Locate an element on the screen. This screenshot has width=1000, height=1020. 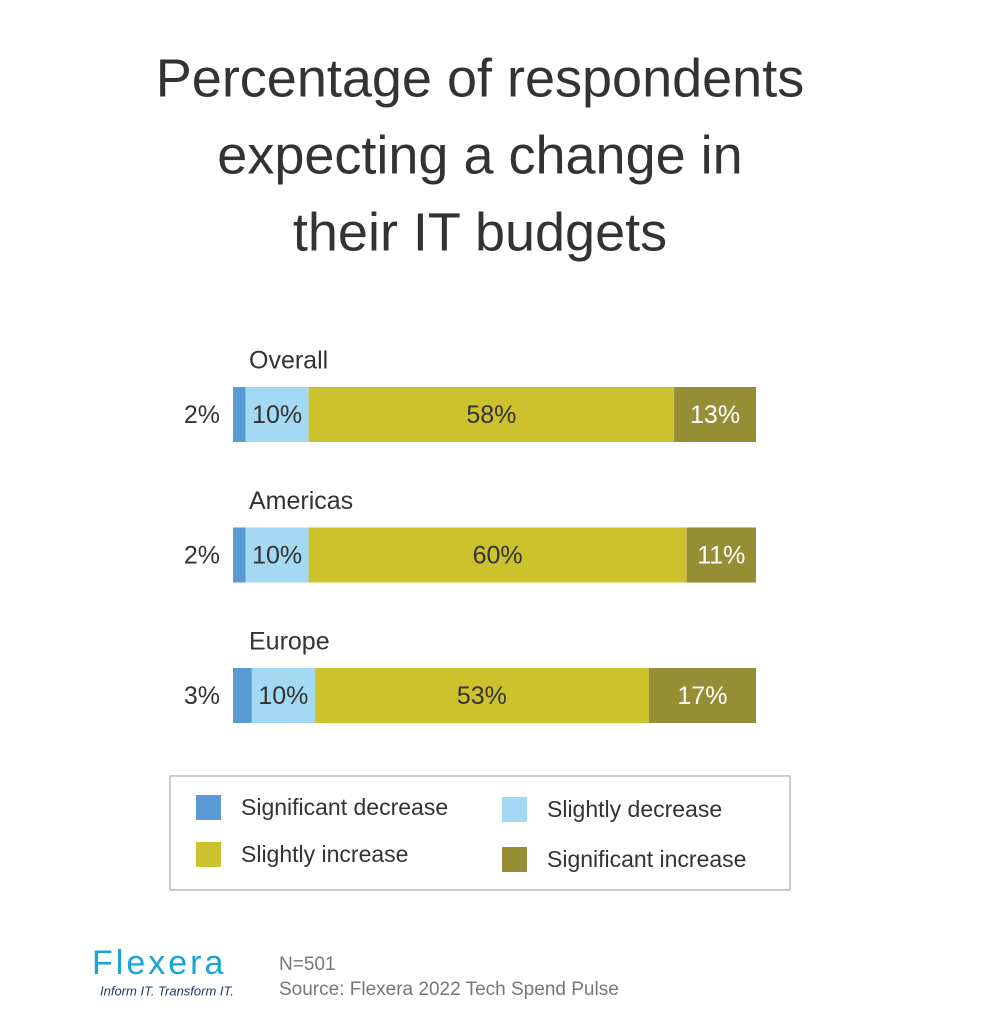
value-label: 53% is located at coordinates (482, 696).